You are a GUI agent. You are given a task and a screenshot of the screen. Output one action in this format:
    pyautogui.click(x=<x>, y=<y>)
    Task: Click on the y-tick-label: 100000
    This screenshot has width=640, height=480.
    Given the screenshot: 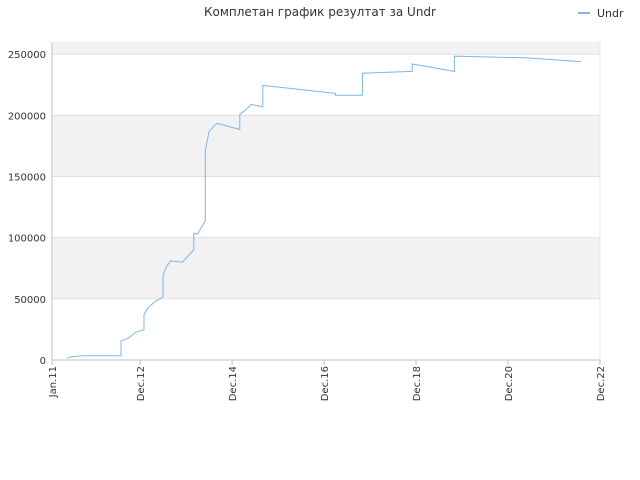 What is the action you would take?
    pyautogui.click(x=27, y=239)
    